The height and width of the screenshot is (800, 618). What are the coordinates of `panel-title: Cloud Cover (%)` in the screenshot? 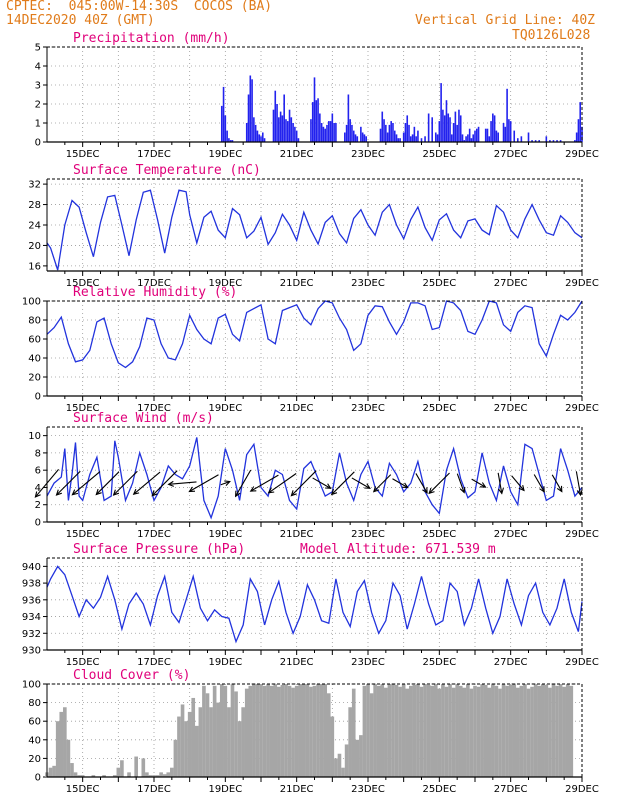 It's located at (131, 675).